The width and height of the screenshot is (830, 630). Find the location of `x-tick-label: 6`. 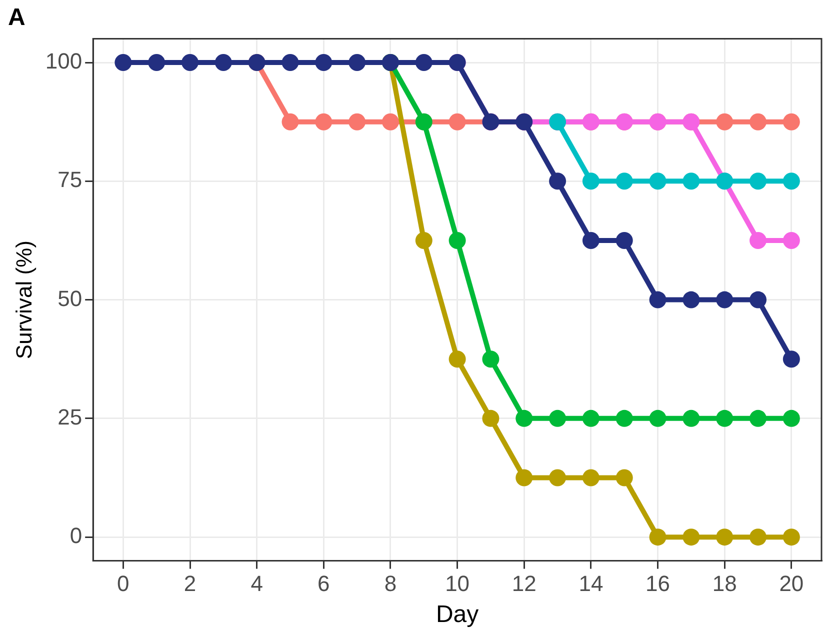

x-tick-label: 6 is located at coordinates (324, 583).